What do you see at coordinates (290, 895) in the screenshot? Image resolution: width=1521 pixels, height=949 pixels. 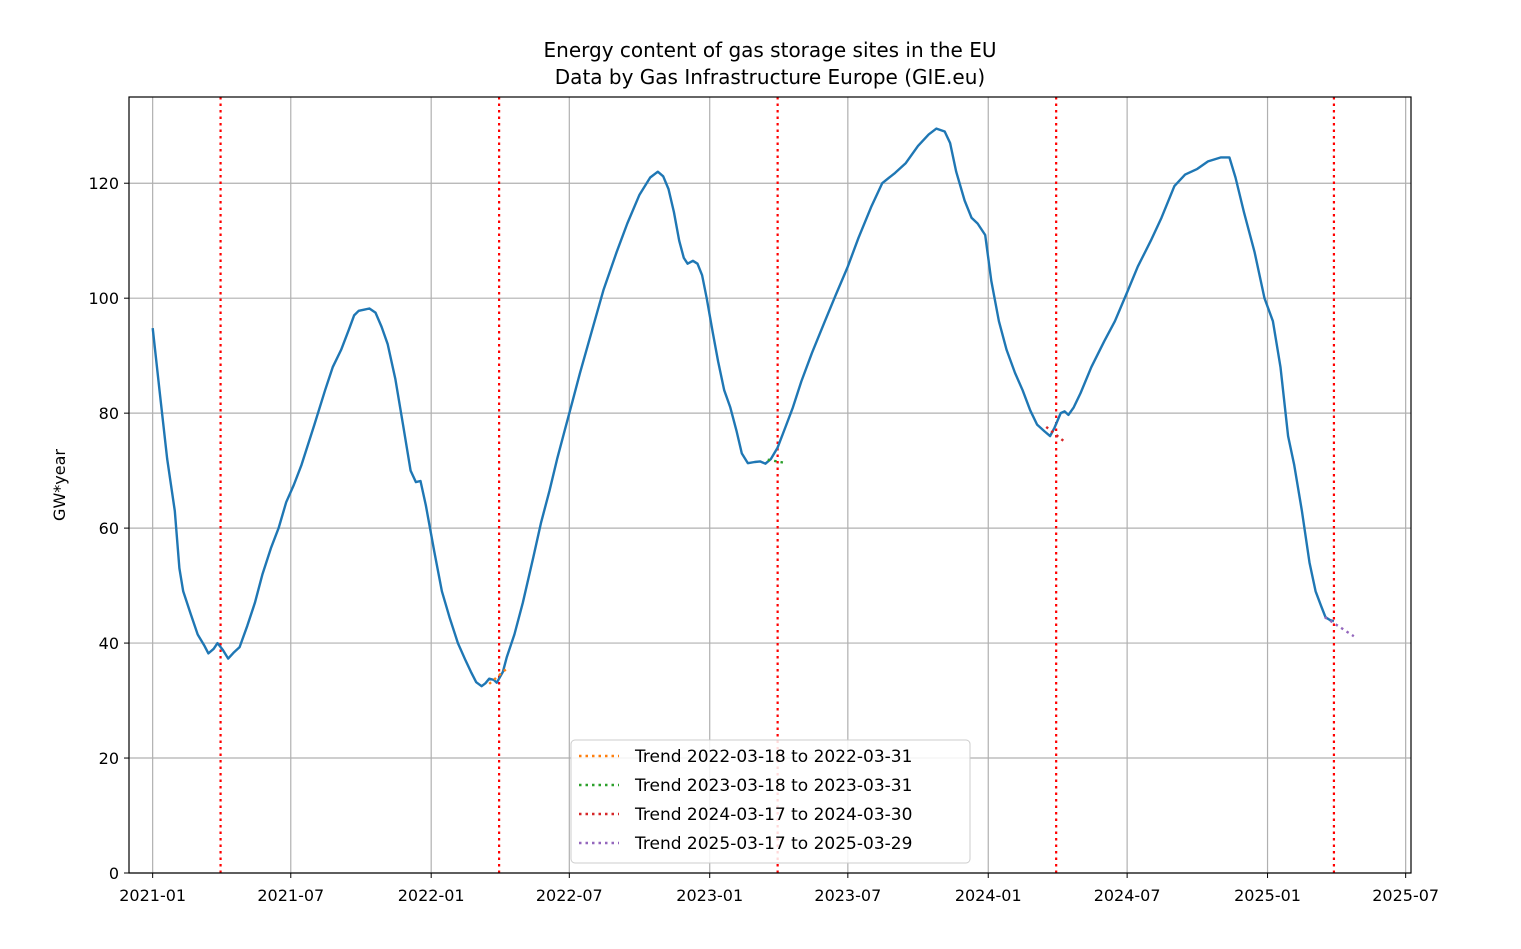 I see `x-tick-label: 2021-07` at bounding box center [290, 895].